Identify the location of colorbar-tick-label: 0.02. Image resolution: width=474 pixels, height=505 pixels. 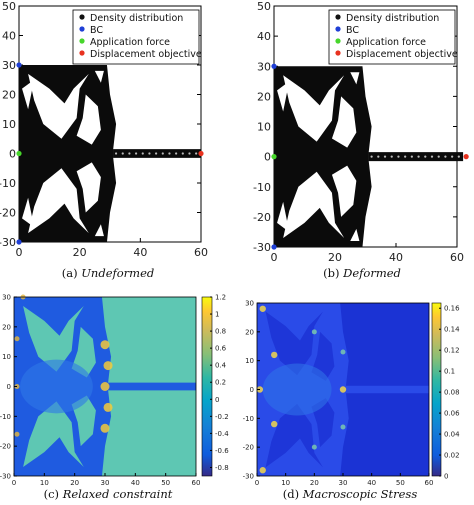
(452, 456).